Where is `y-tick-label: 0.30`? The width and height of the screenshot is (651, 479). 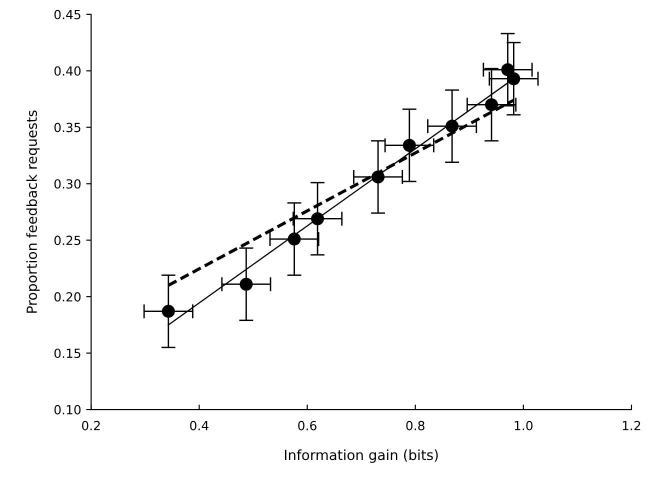 y-tick-label: 0.30 is located at coordinates (67, 184).